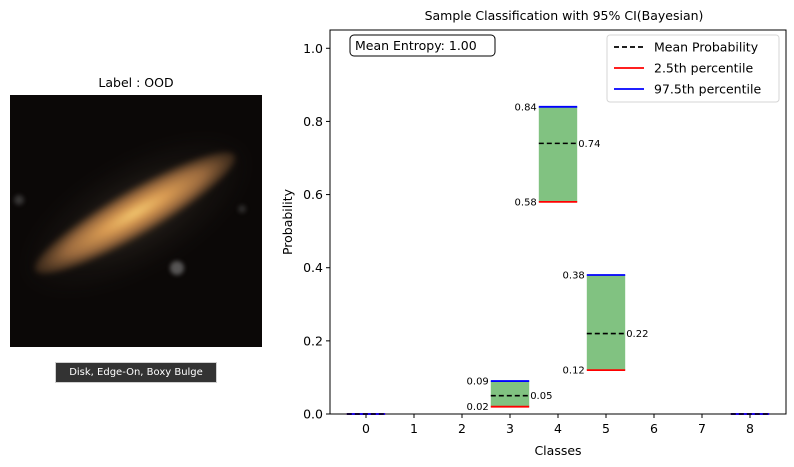 The image size is (794, 467). Describe the element at coordinates (707, 89) in the screenshot. I see `legend-entry: 97.5th percentile` at that location.